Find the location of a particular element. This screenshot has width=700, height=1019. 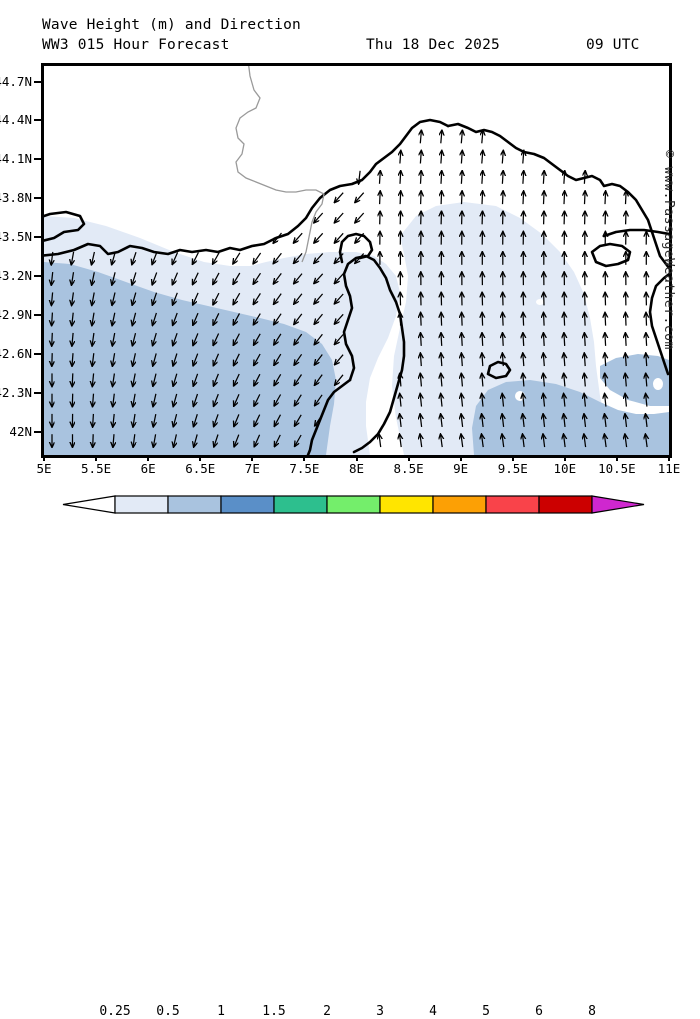

colorbar-tick-label: 1 is located at coordinates (221, 1011).